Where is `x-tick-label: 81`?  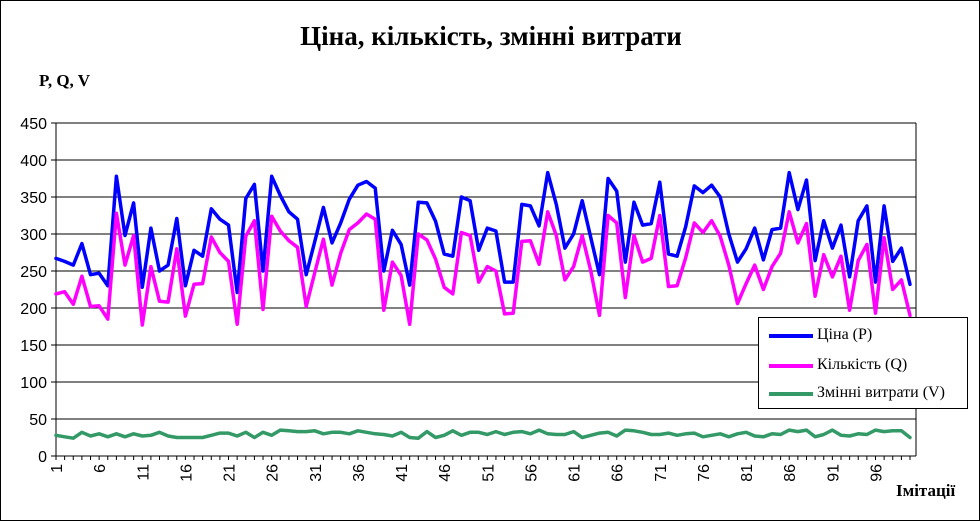
x-tick-label: 81 is located at coordinates (747, 473).